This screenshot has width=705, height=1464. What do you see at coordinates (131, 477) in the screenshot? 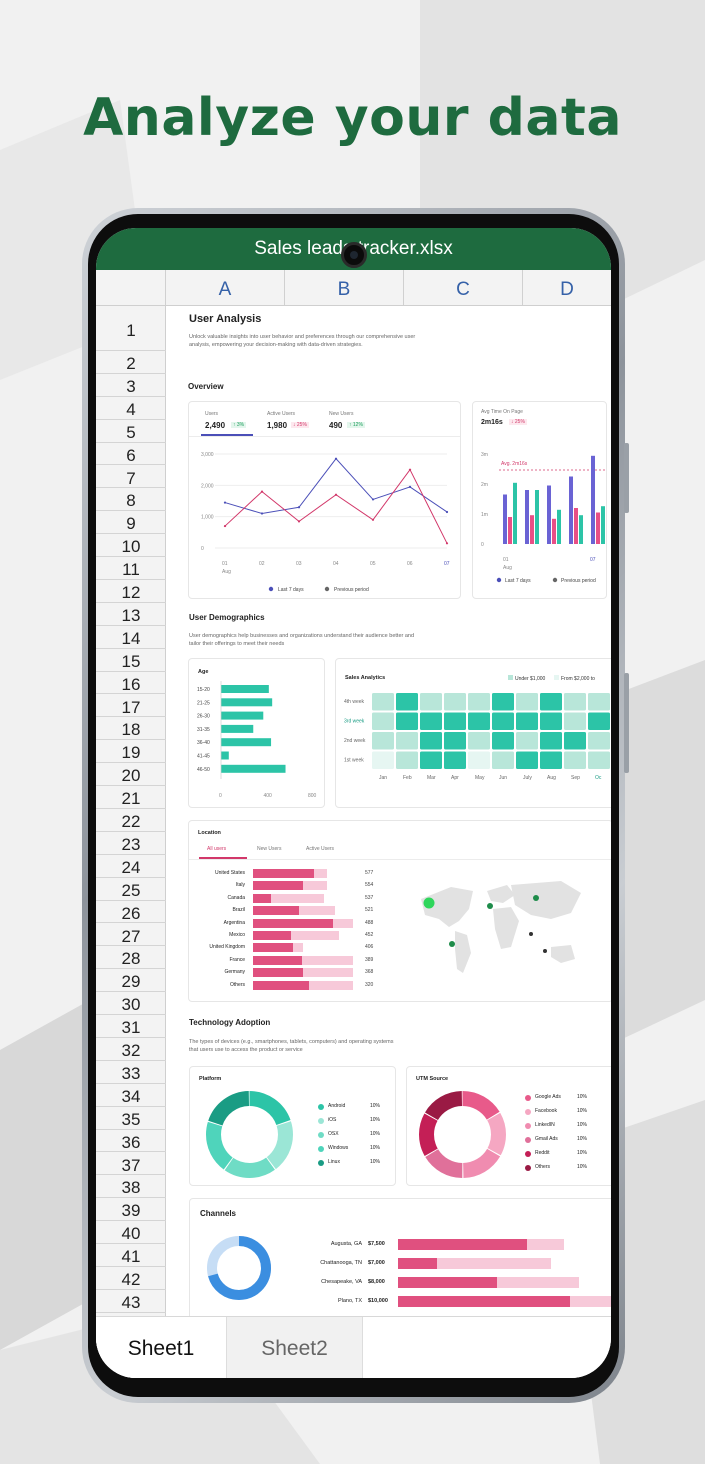
I see `row-header: 7` at bounding box center [131, 477].